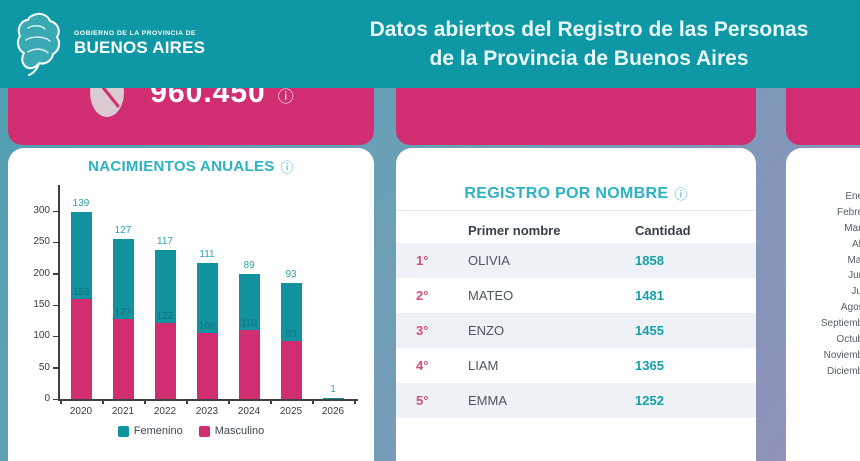  What do you see at coordinates (576, 295) in the screenshot?
I see `table-row: 2° MATEO 1481` at bounding box center [576, 295].